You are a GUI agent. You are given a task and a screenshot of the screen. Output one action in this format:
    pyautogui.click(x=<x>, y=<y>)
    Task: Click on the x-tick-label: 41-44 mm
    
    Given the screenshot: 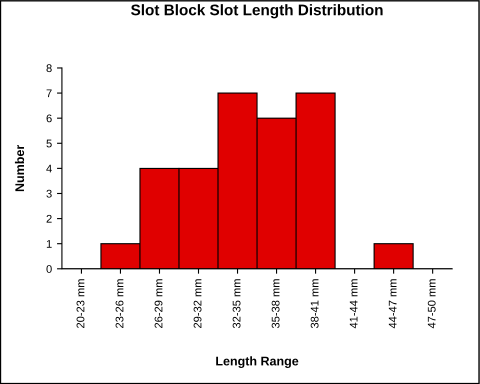 What is the action you would take?
    pyautogui.click(x=354, y=303)
    